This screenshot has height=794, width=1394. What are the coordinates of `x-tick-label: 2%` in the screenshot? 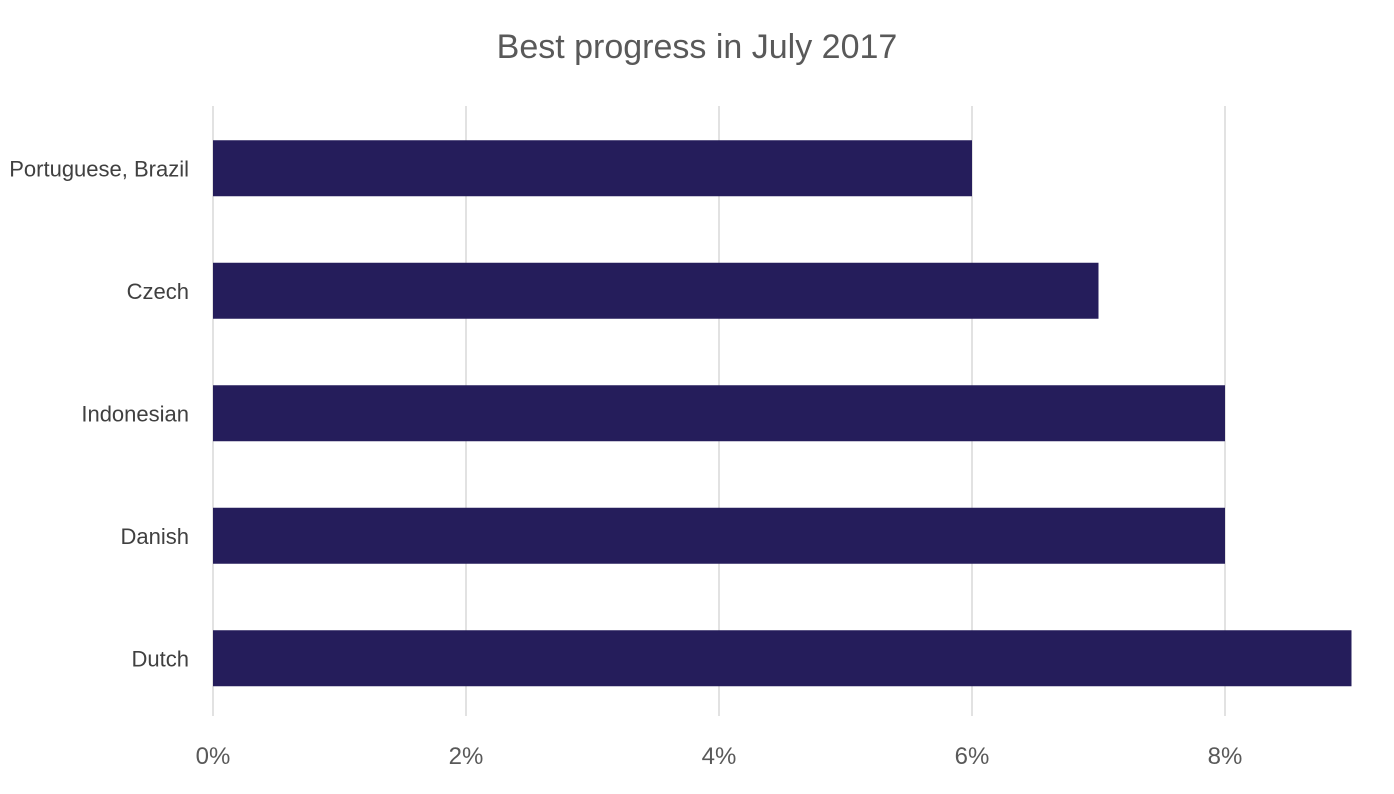 It's located at (466, 756).